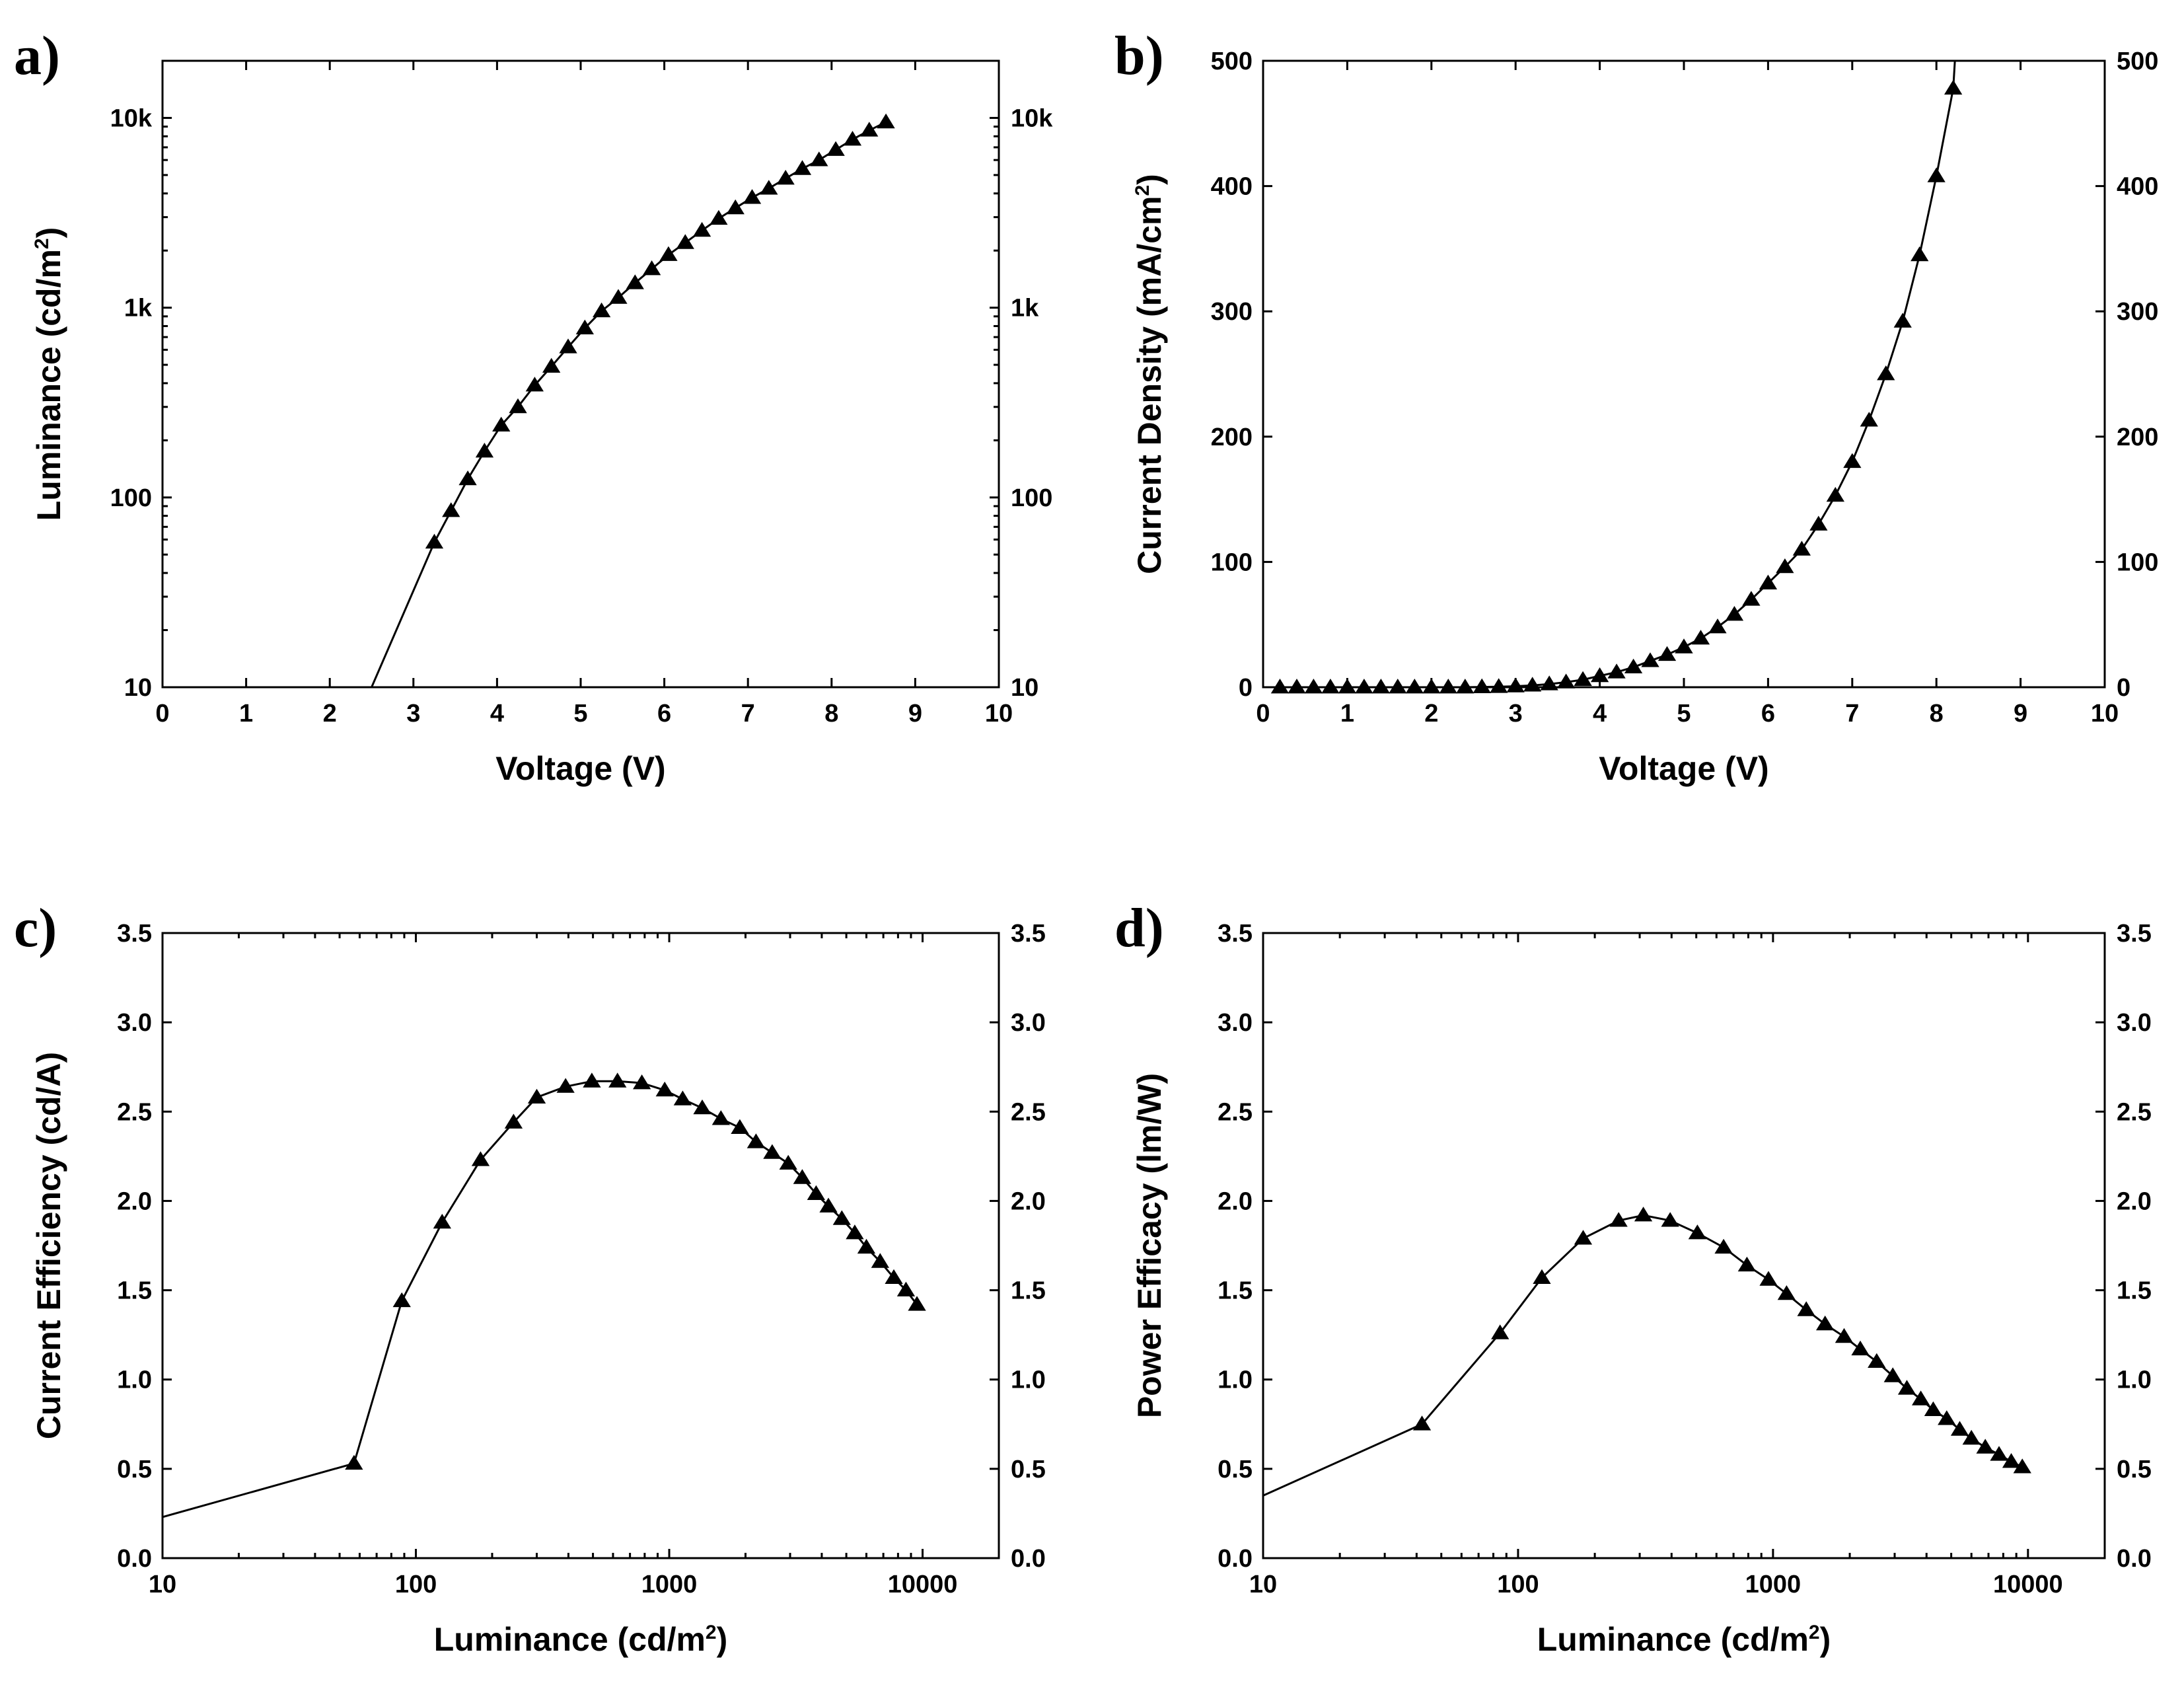  I want to click on y-tick-label: 3.0, so click(1235, 1023).